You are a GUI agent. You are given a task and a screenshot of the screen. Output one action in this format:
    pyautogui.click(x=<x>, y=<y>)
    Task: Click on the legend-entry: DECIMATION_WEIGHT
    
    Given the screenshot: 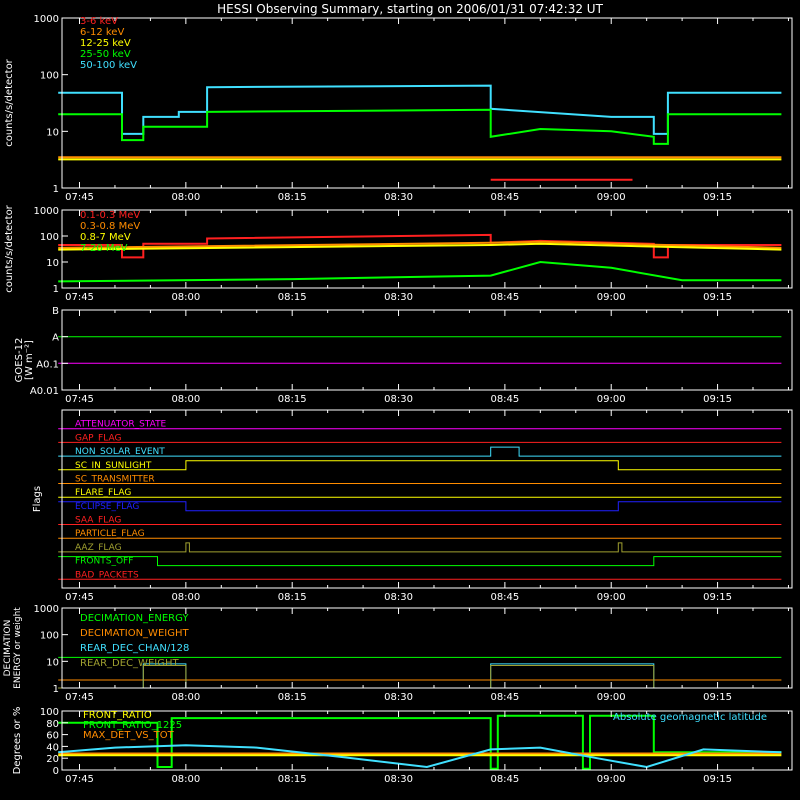 What is the action you would take?
    pyautogui.click(x=134, y=633)
    